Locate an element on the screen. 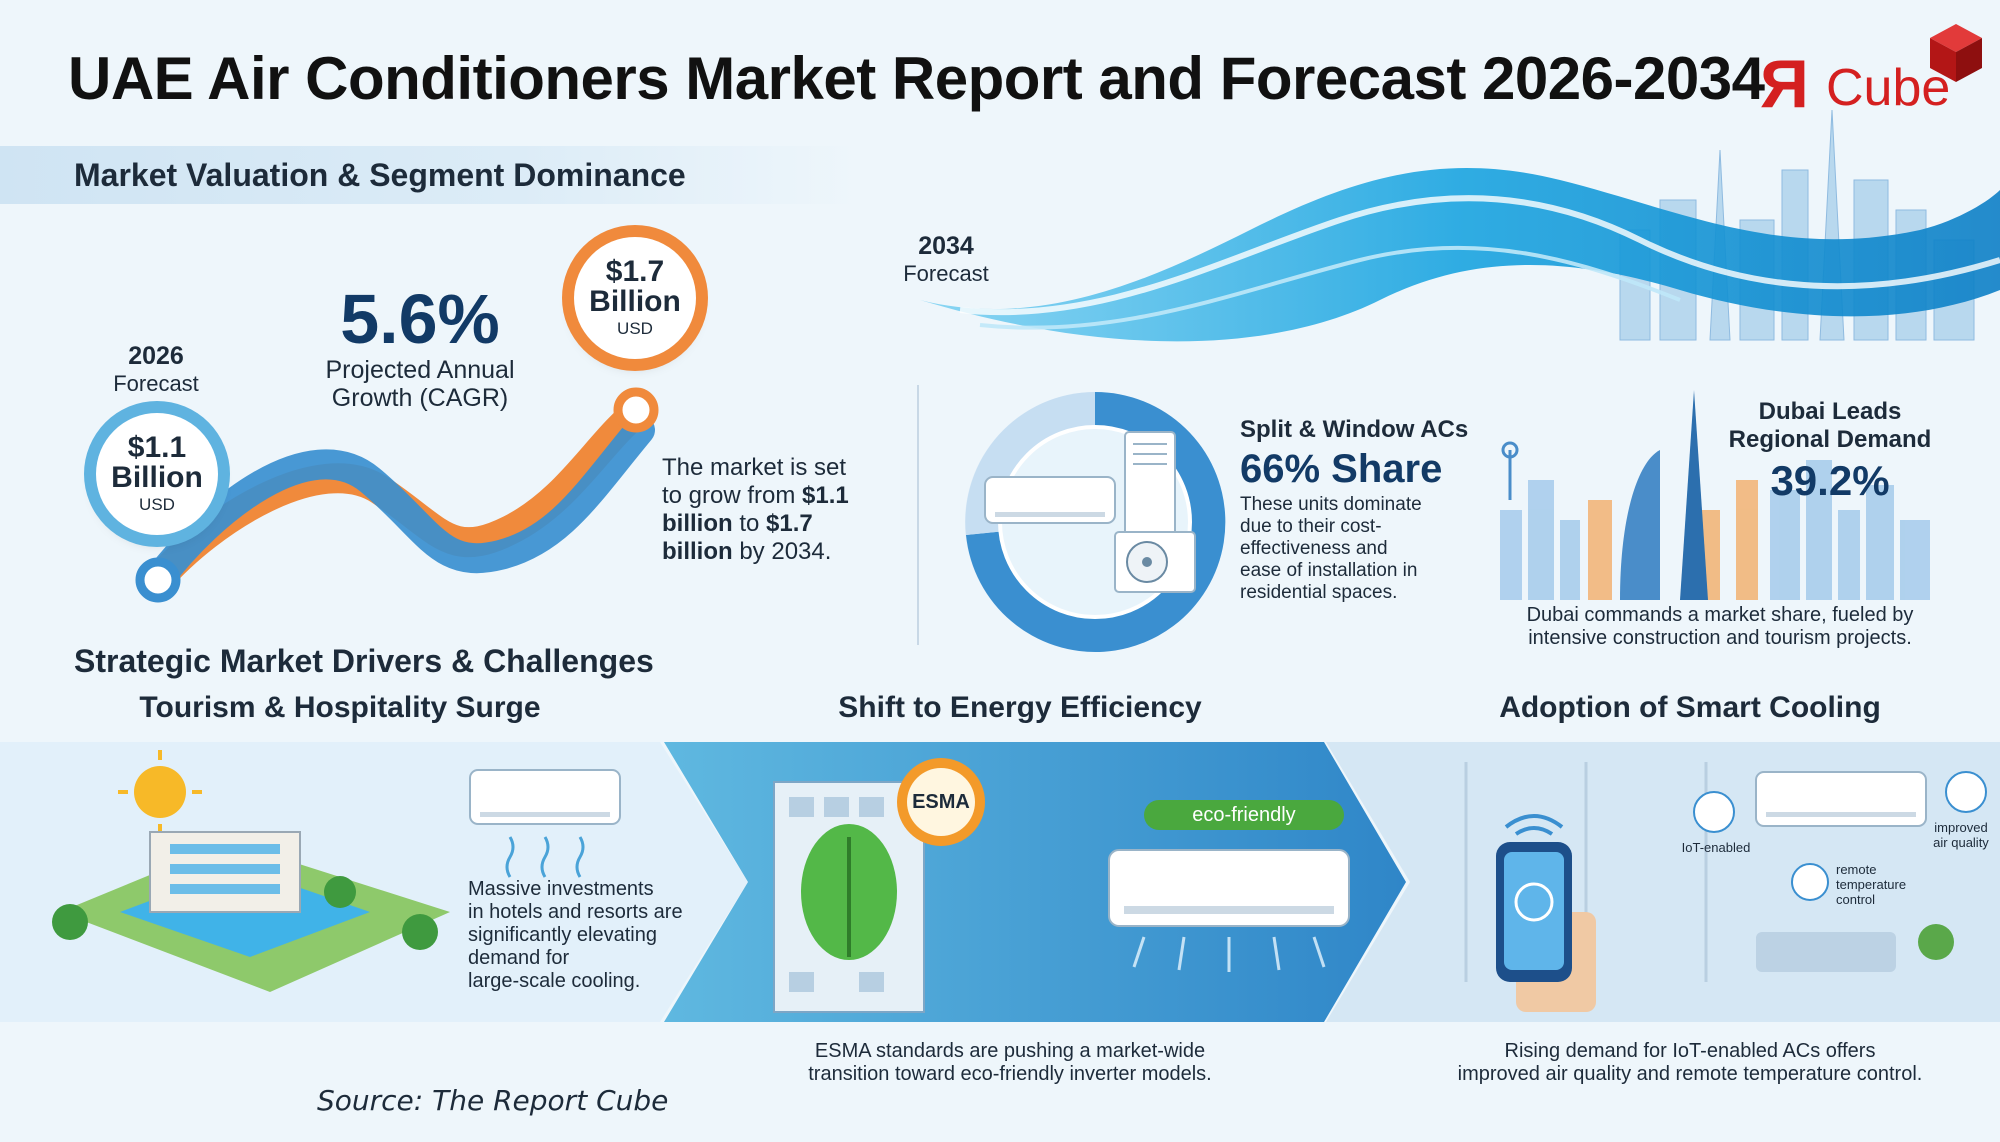 The width and height of the screenshot is (2000, 1142). section-band is located at coordinates (430, 175).